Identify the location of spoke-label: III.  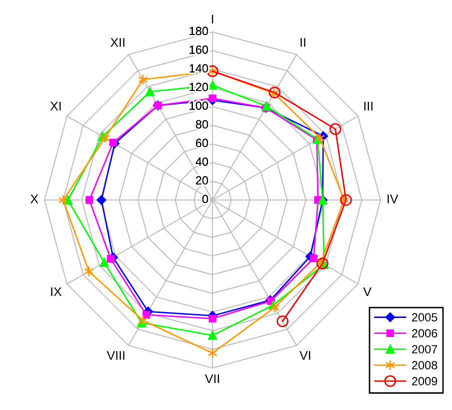
(368, 106).